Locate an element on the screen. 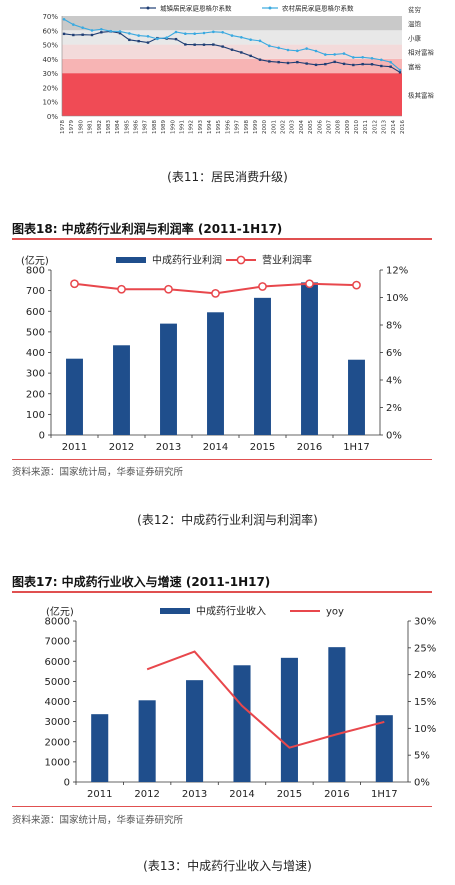 This screenshot has height=885, width=455. y-tick-label: 20% is located at coordinates (50, 88).